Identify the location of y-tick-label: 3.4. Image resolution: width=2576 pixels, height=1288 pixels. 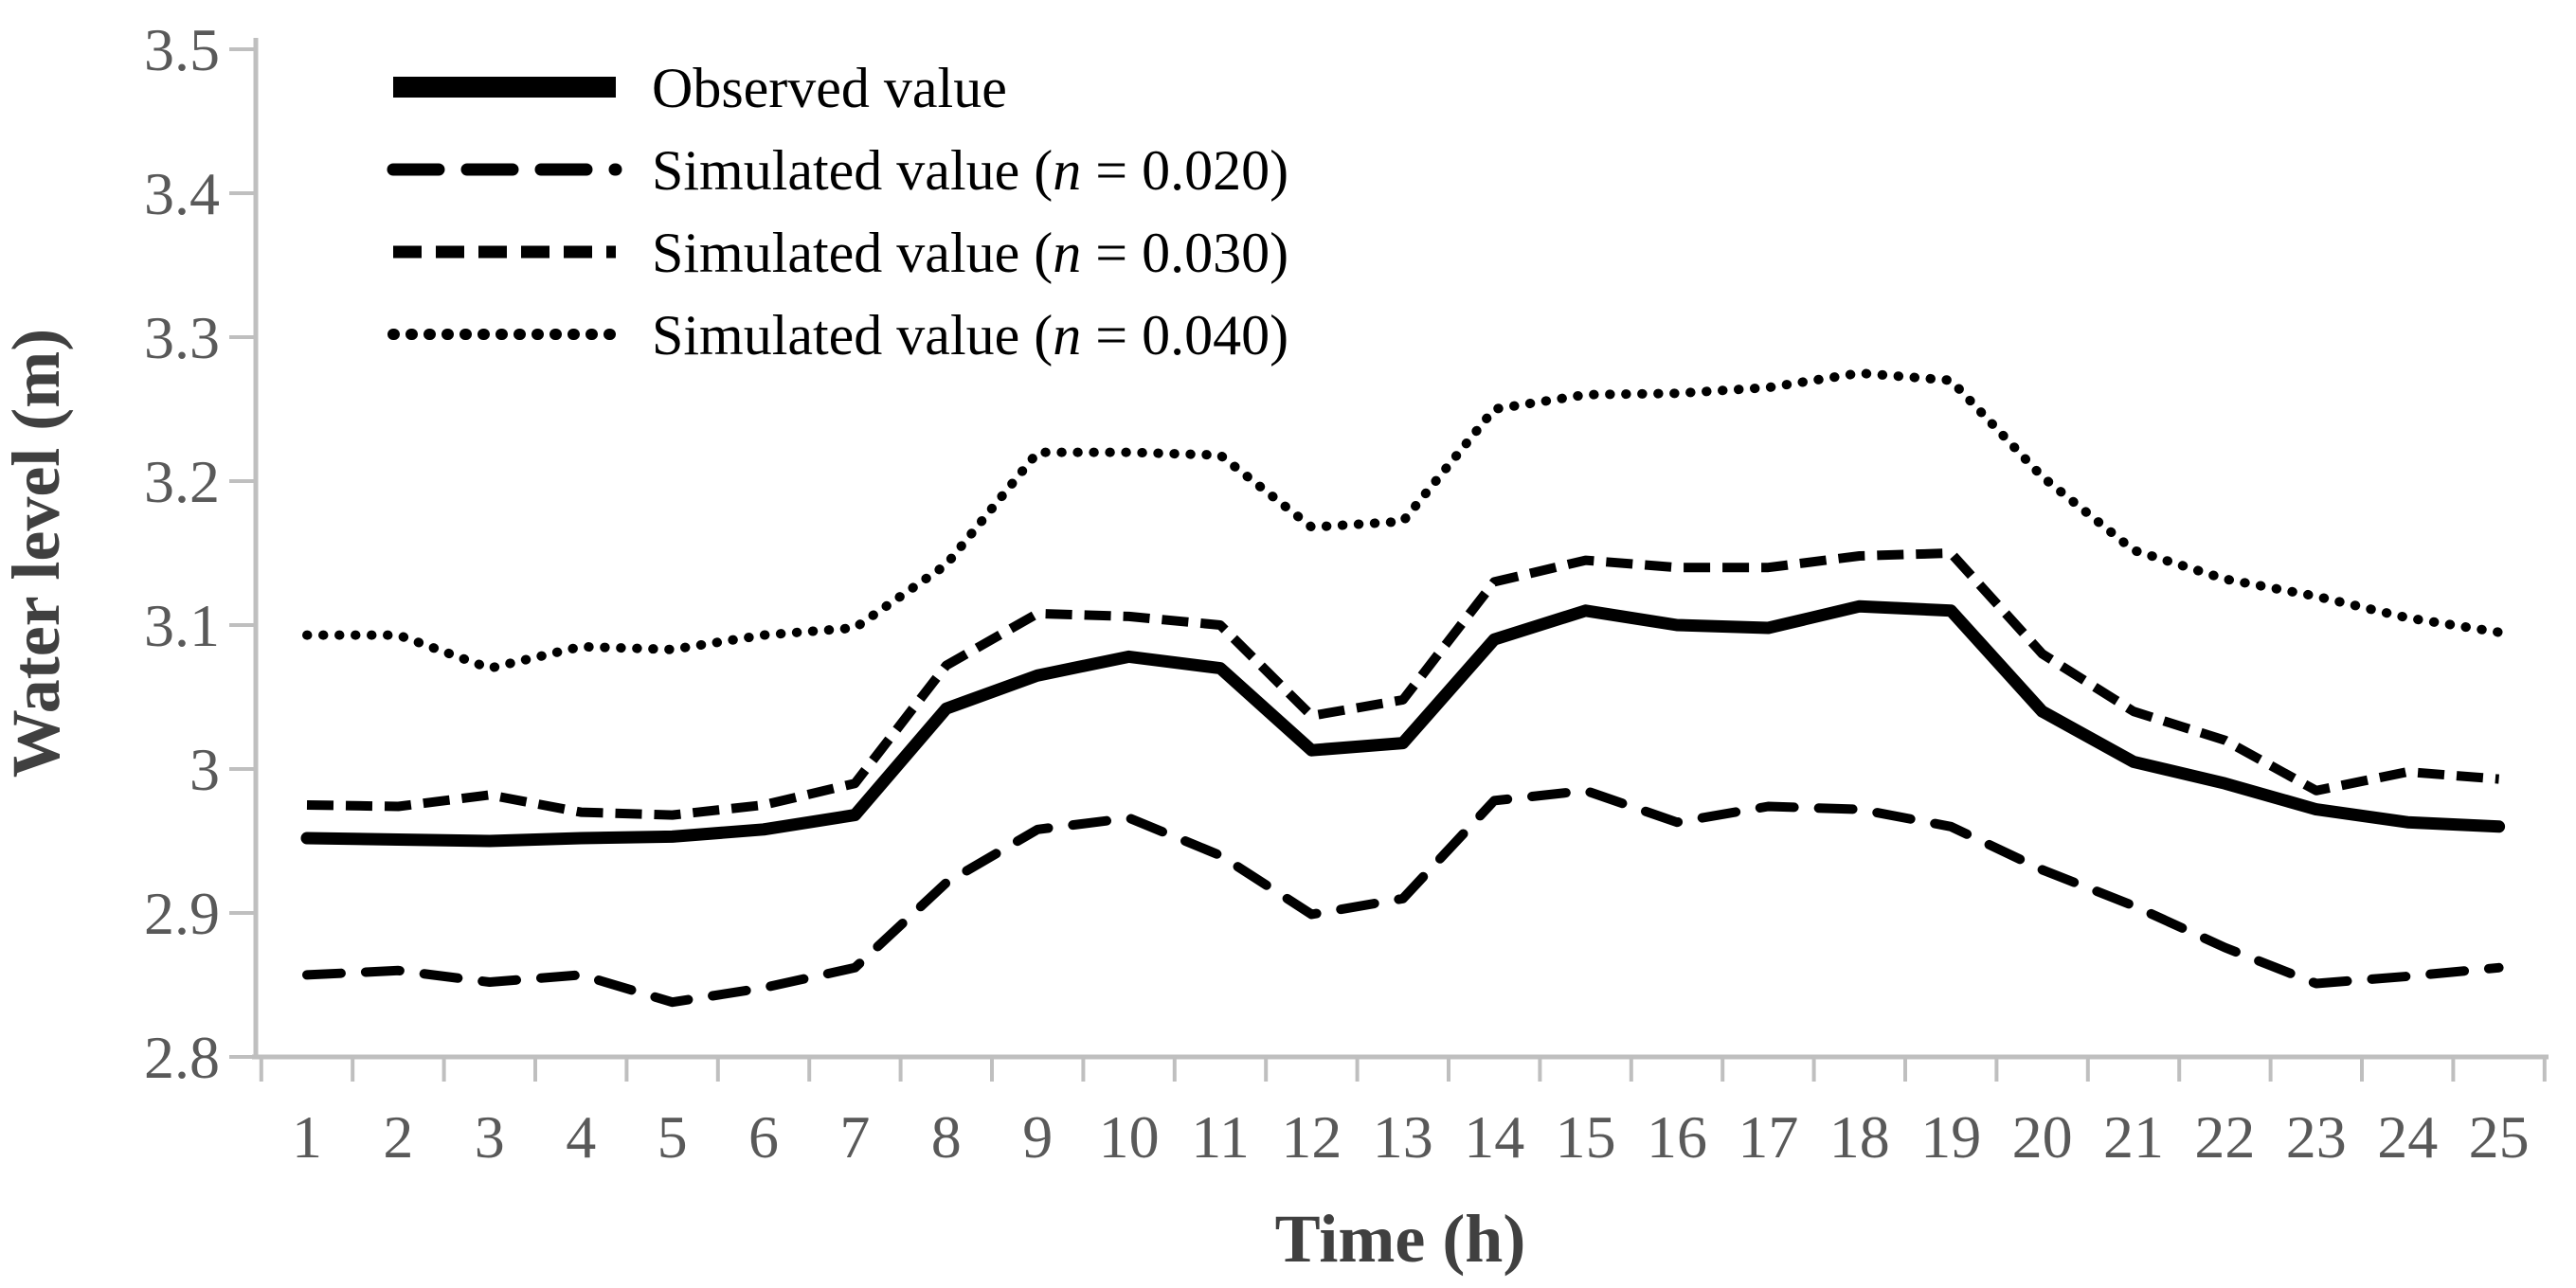
(182, 193).